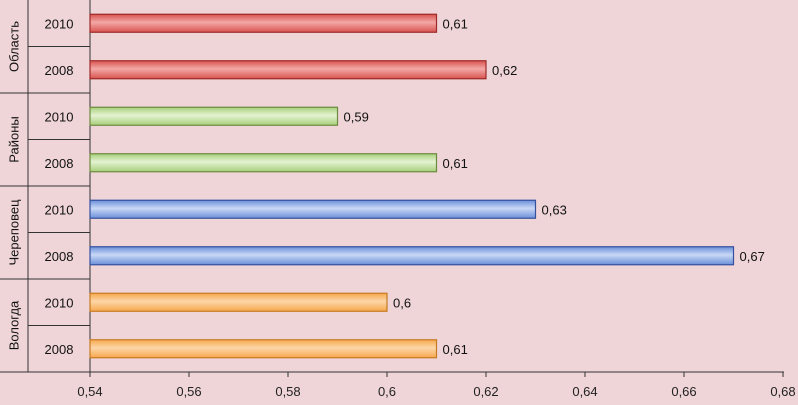  I want to click on x-tick-label: 0,64, so click(584, 391).